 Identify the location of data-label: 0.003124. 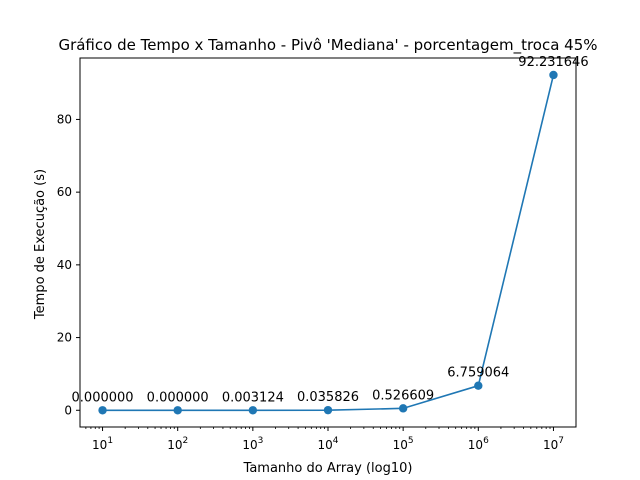
(253, 397).